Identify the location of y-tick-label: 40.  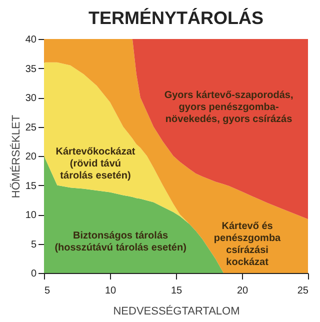
(31, 40).